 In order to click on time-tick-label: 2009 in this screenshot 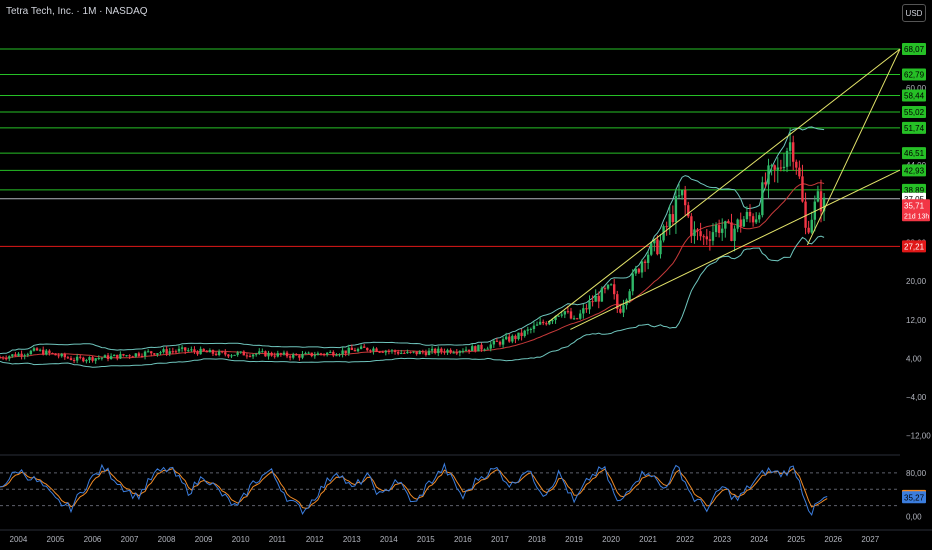, I will do `click(204, 539)`.